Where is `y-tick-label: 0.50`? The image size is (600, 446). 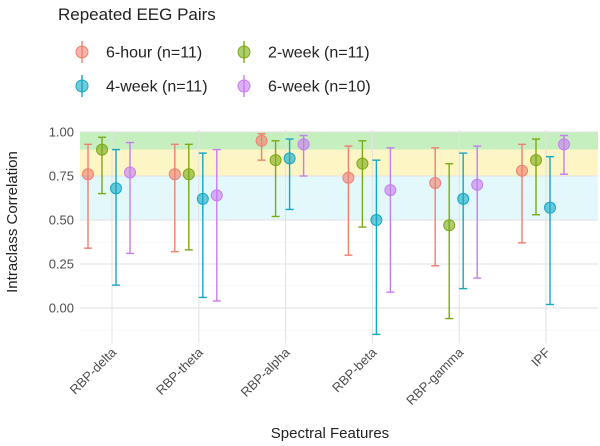 y-tick-label: 0.50 is located at coordinates (61, 220).